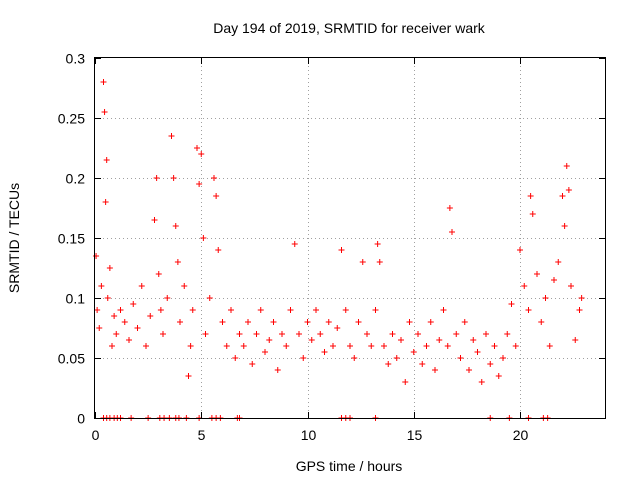 This screenshot has height=480, width=640. What do you see at coordinates (415, 435) in the screenshot?
I see `x-tick-label: 15` at bounding box center [415, 435].